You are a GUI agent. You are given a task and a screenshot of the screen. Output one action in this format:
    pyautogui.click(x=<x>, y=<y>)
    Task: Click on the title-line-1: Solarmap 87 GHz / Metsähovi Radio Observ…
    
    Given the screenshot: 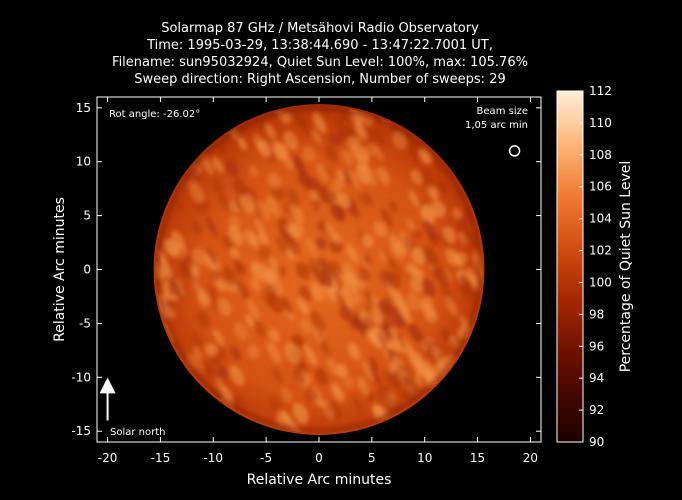 What is the action you would take?
    pyautogui.click(x=320, y=28)
    